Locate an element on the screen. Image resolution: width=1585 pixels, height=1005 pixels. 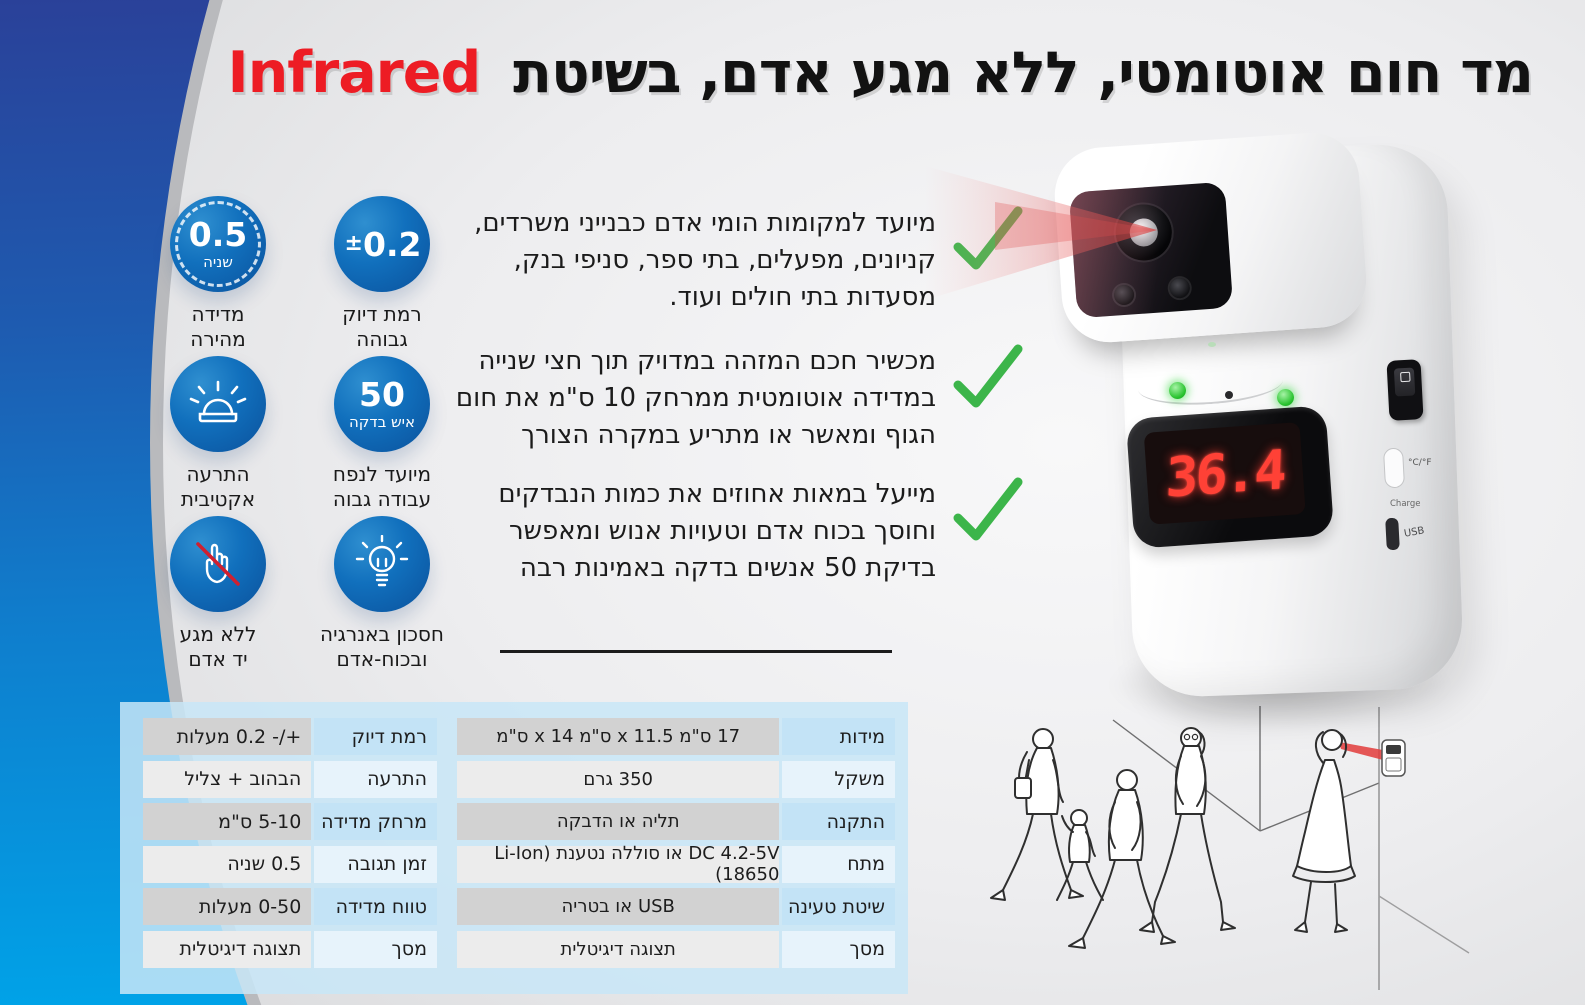
spec-value-cell: USB או בטריה is located at coordinates (618, 906).